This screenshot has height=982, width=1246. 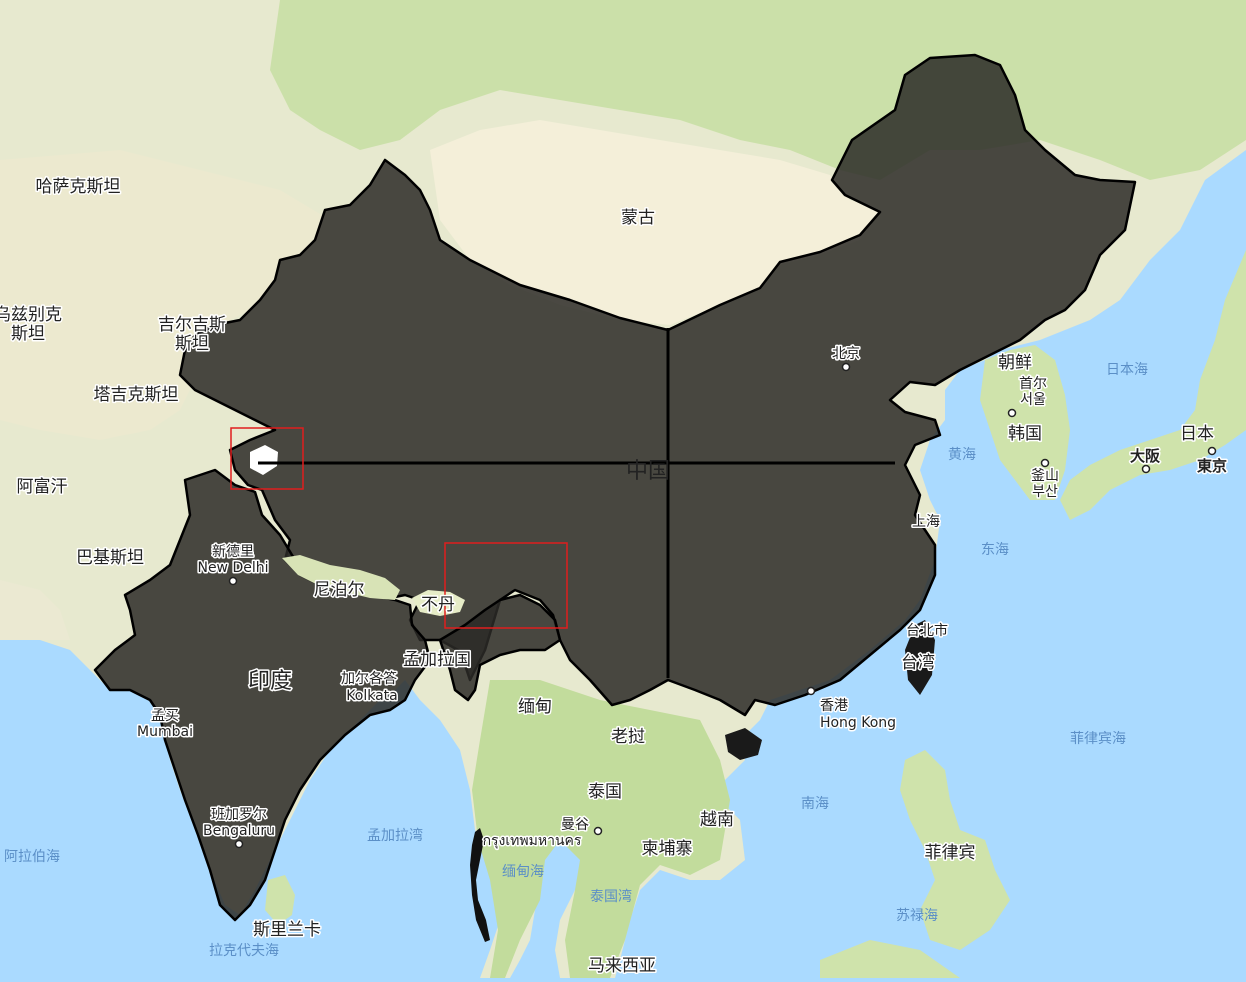 I want to click on city-dot-busan, so click(x=1045, y=463).